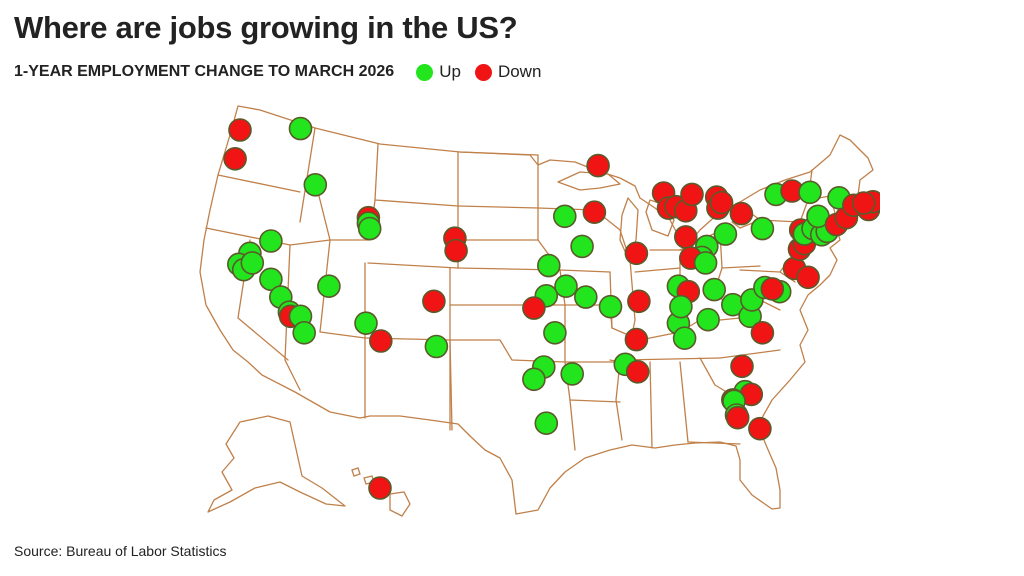 Image resolution: width=1024 pixels, height=576 pixels. Describe the element at coordinates (266, 27) in the screenshot. I see `page-title: Where are jobs growing in the US?` at that location.